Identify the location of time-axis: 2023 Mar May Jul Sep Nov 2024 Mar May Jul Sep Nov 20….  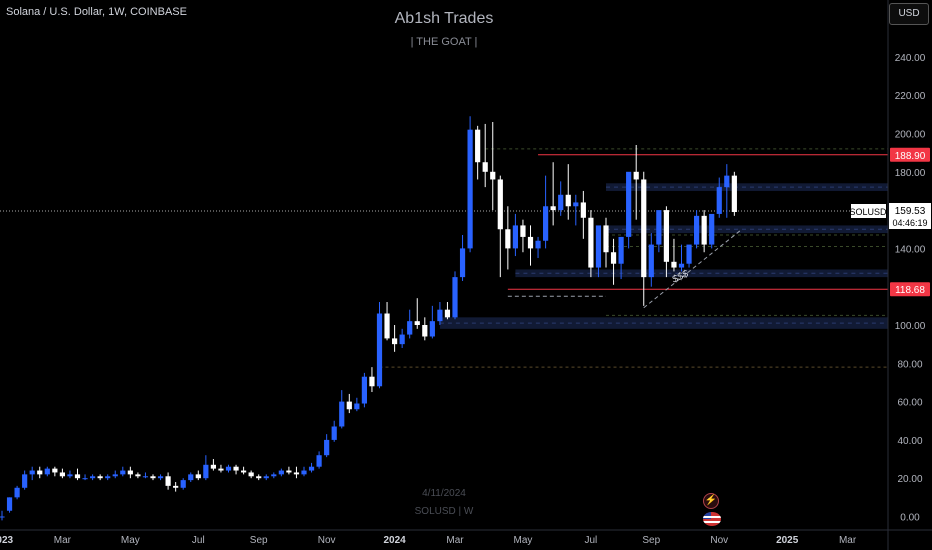
(466, 537).